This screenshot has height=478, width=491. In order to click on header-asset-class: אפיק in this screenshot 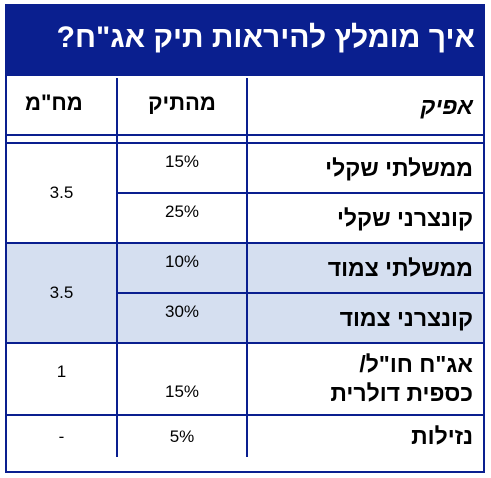, I will do `click(364, 107)`.